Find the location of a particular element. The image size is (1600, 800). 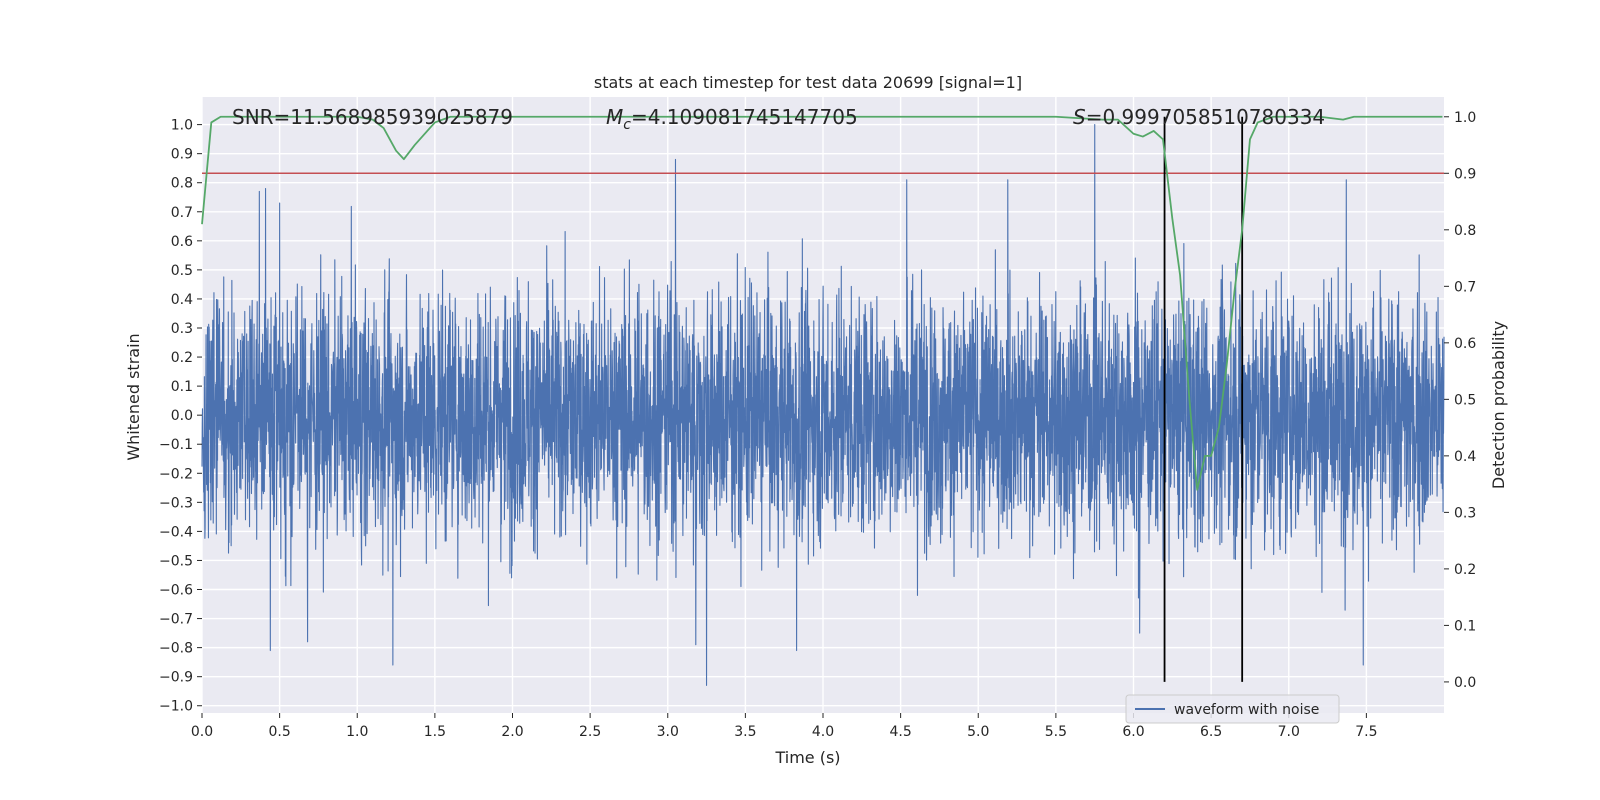

right-y-axis: 1.0 0.9 0.8 0.7 0.6 0.5 0.4 0.3 0.2 0.1 0.0 is located at coordinates (1460, 400).